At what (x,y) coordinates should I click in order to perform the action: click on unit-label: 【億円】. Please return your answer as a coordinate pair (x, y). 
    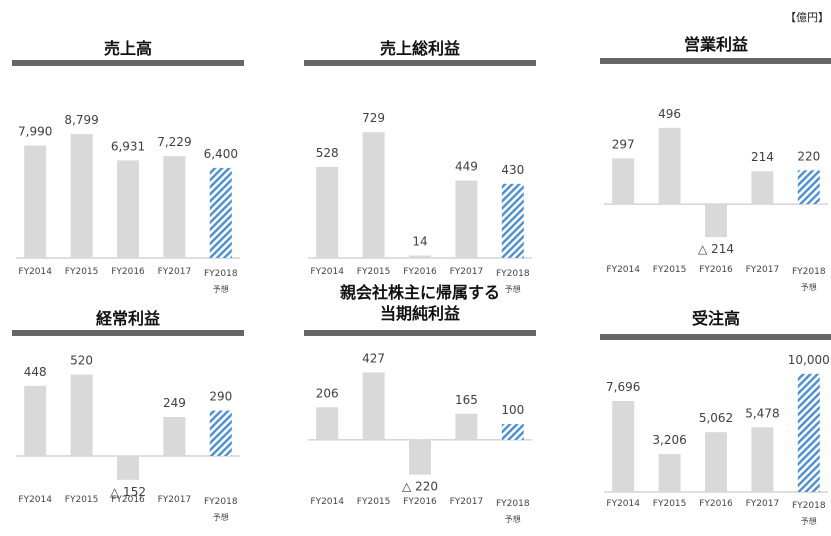
    Looking at the image, I should click on (807, 17).